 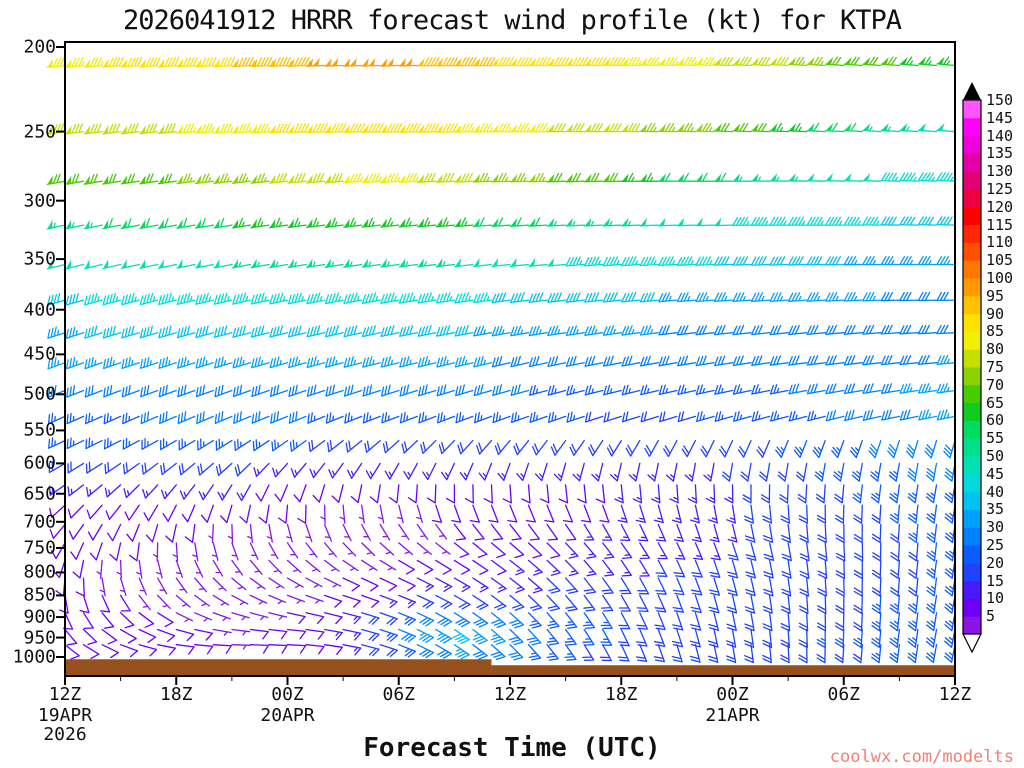 I want to click on colorbar-label: 115, so click(x=1000, y=224).